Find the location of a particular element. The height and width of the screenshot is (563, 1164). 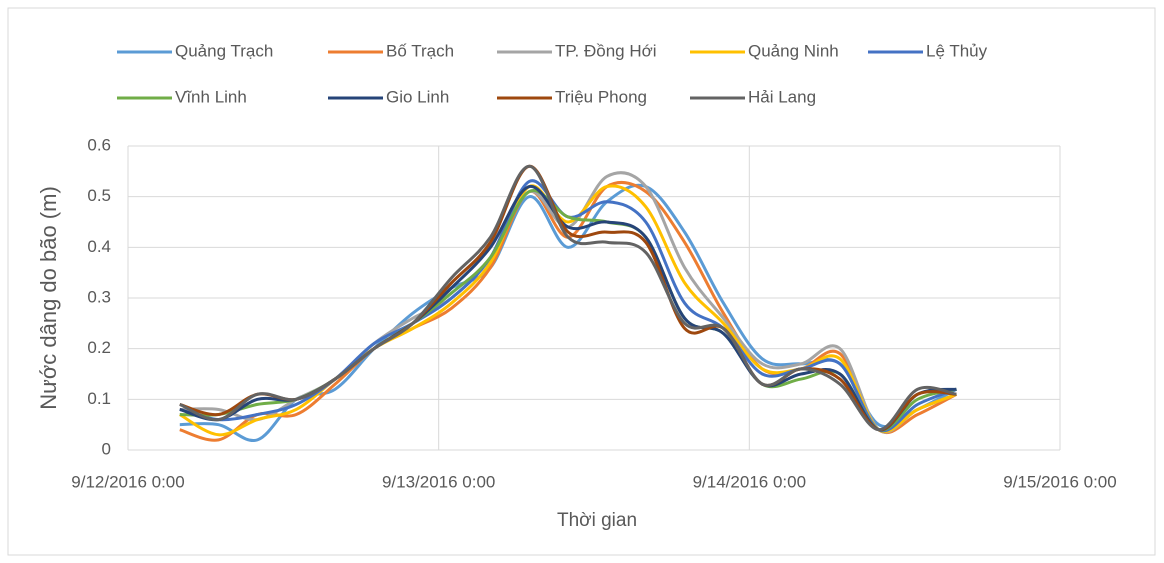

x-tick-label: 9/13/2016 0:00 is located at coordinates (438, 481).